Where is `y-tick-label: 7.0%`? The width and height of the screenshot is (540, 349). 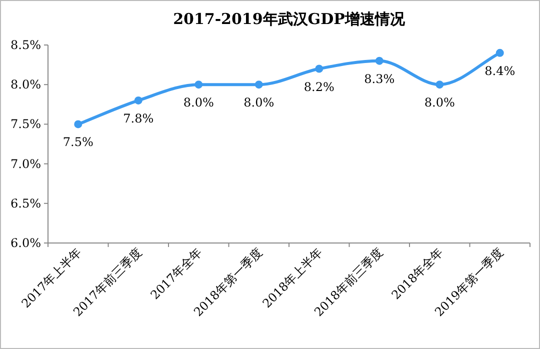 y-tick-label: 7.0% is located at coordinates (25, 163).